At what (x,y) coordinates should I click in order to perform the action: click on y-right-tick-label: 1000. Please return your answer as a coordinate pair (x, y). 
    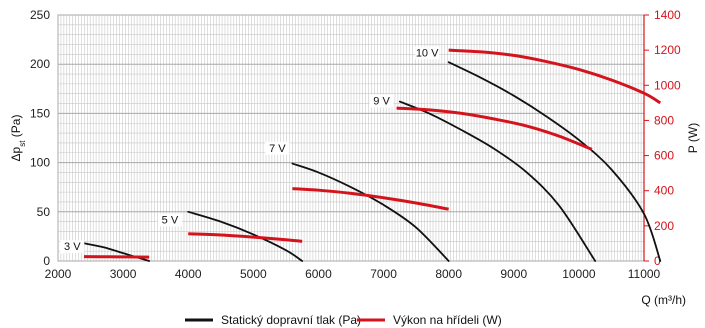
    Looking at the image, I should click on (667, 85).